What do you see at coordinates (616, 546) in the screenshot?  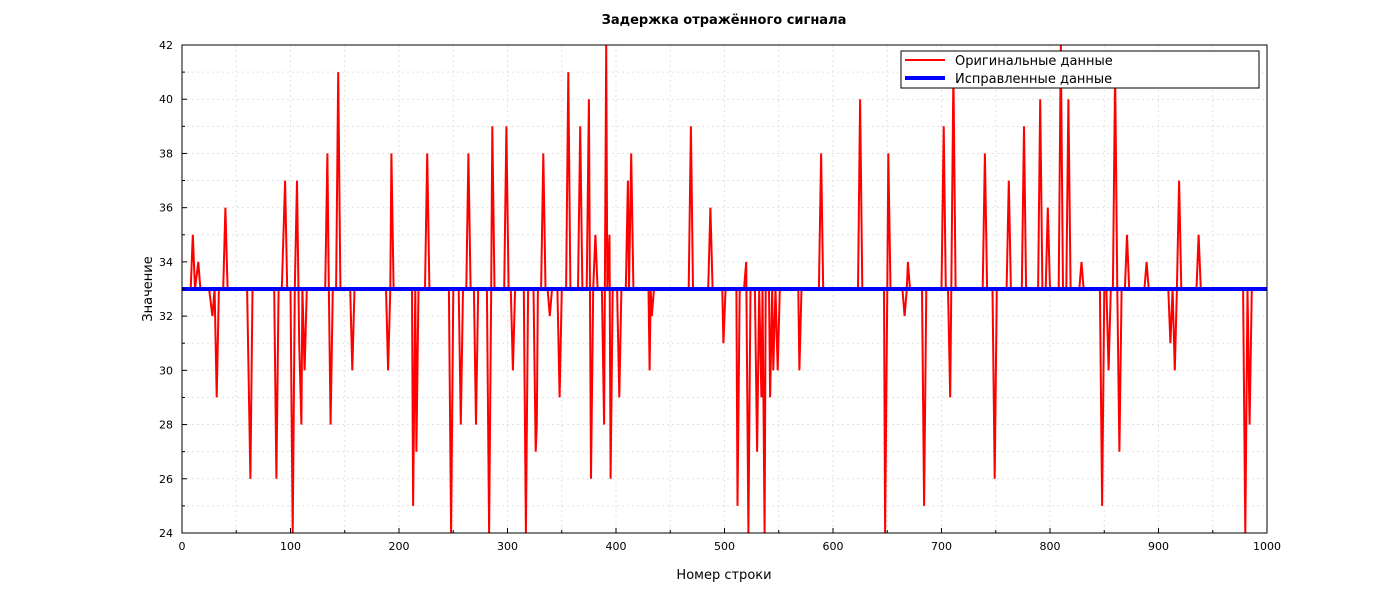 I see `x-tick-label: 400` at bounding box center [616, 546].